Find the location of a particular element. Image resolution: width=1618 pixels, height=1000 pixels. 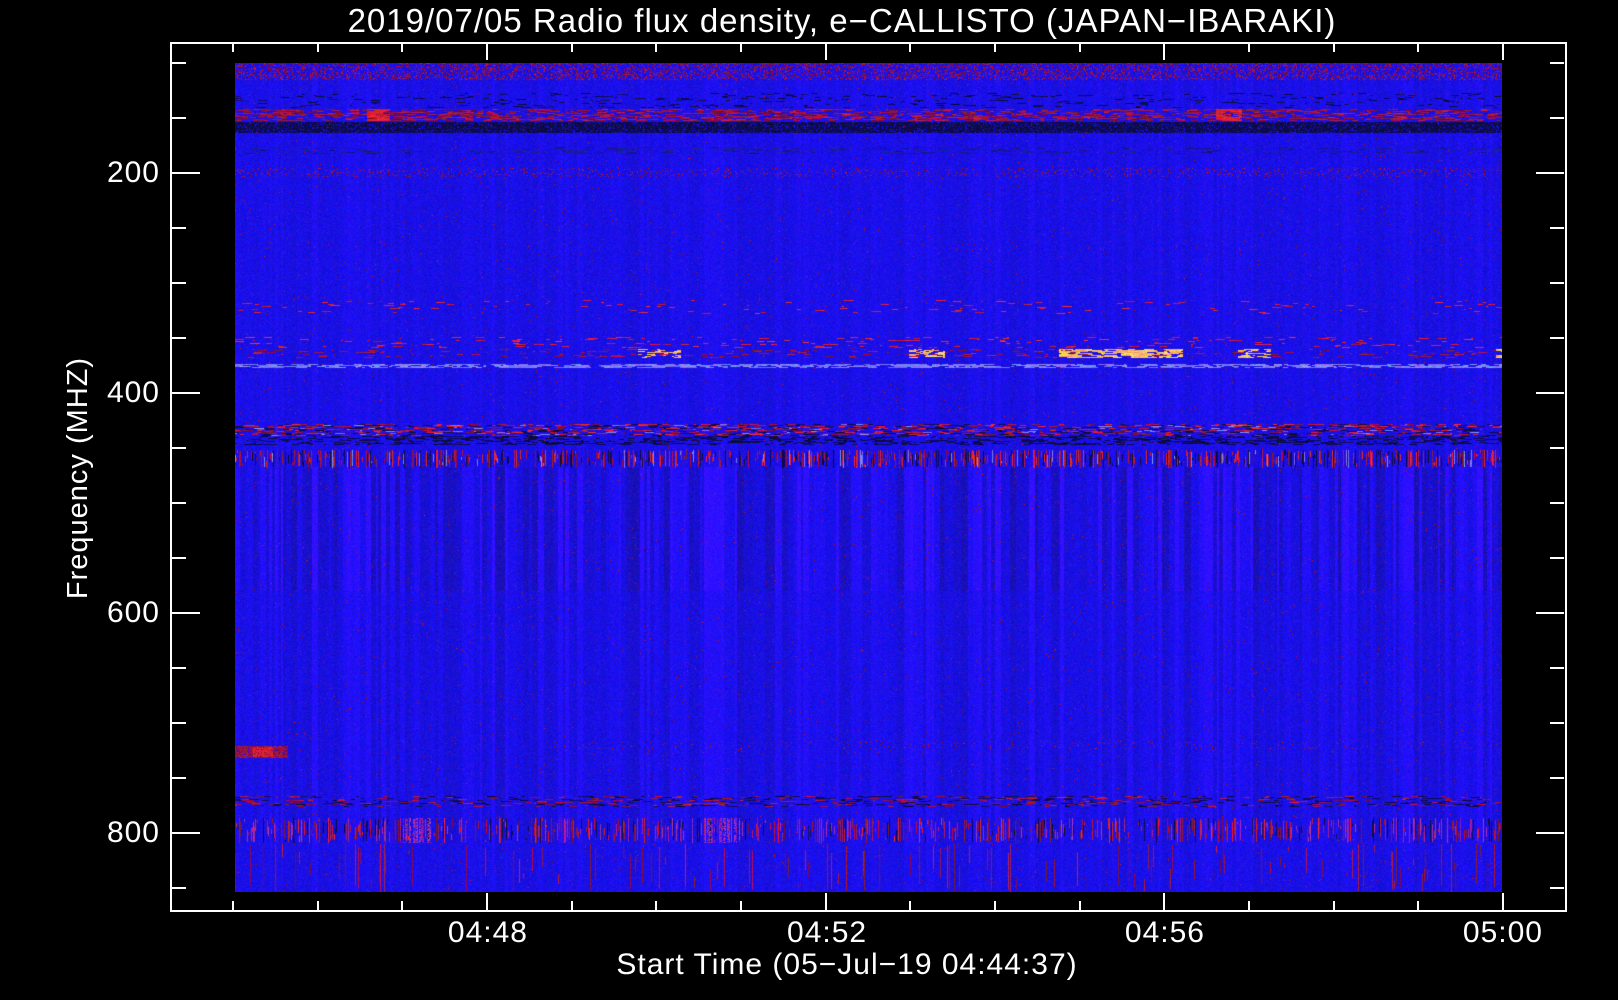

x-tick-label: 04:48 is located at coordinates (487, 932).